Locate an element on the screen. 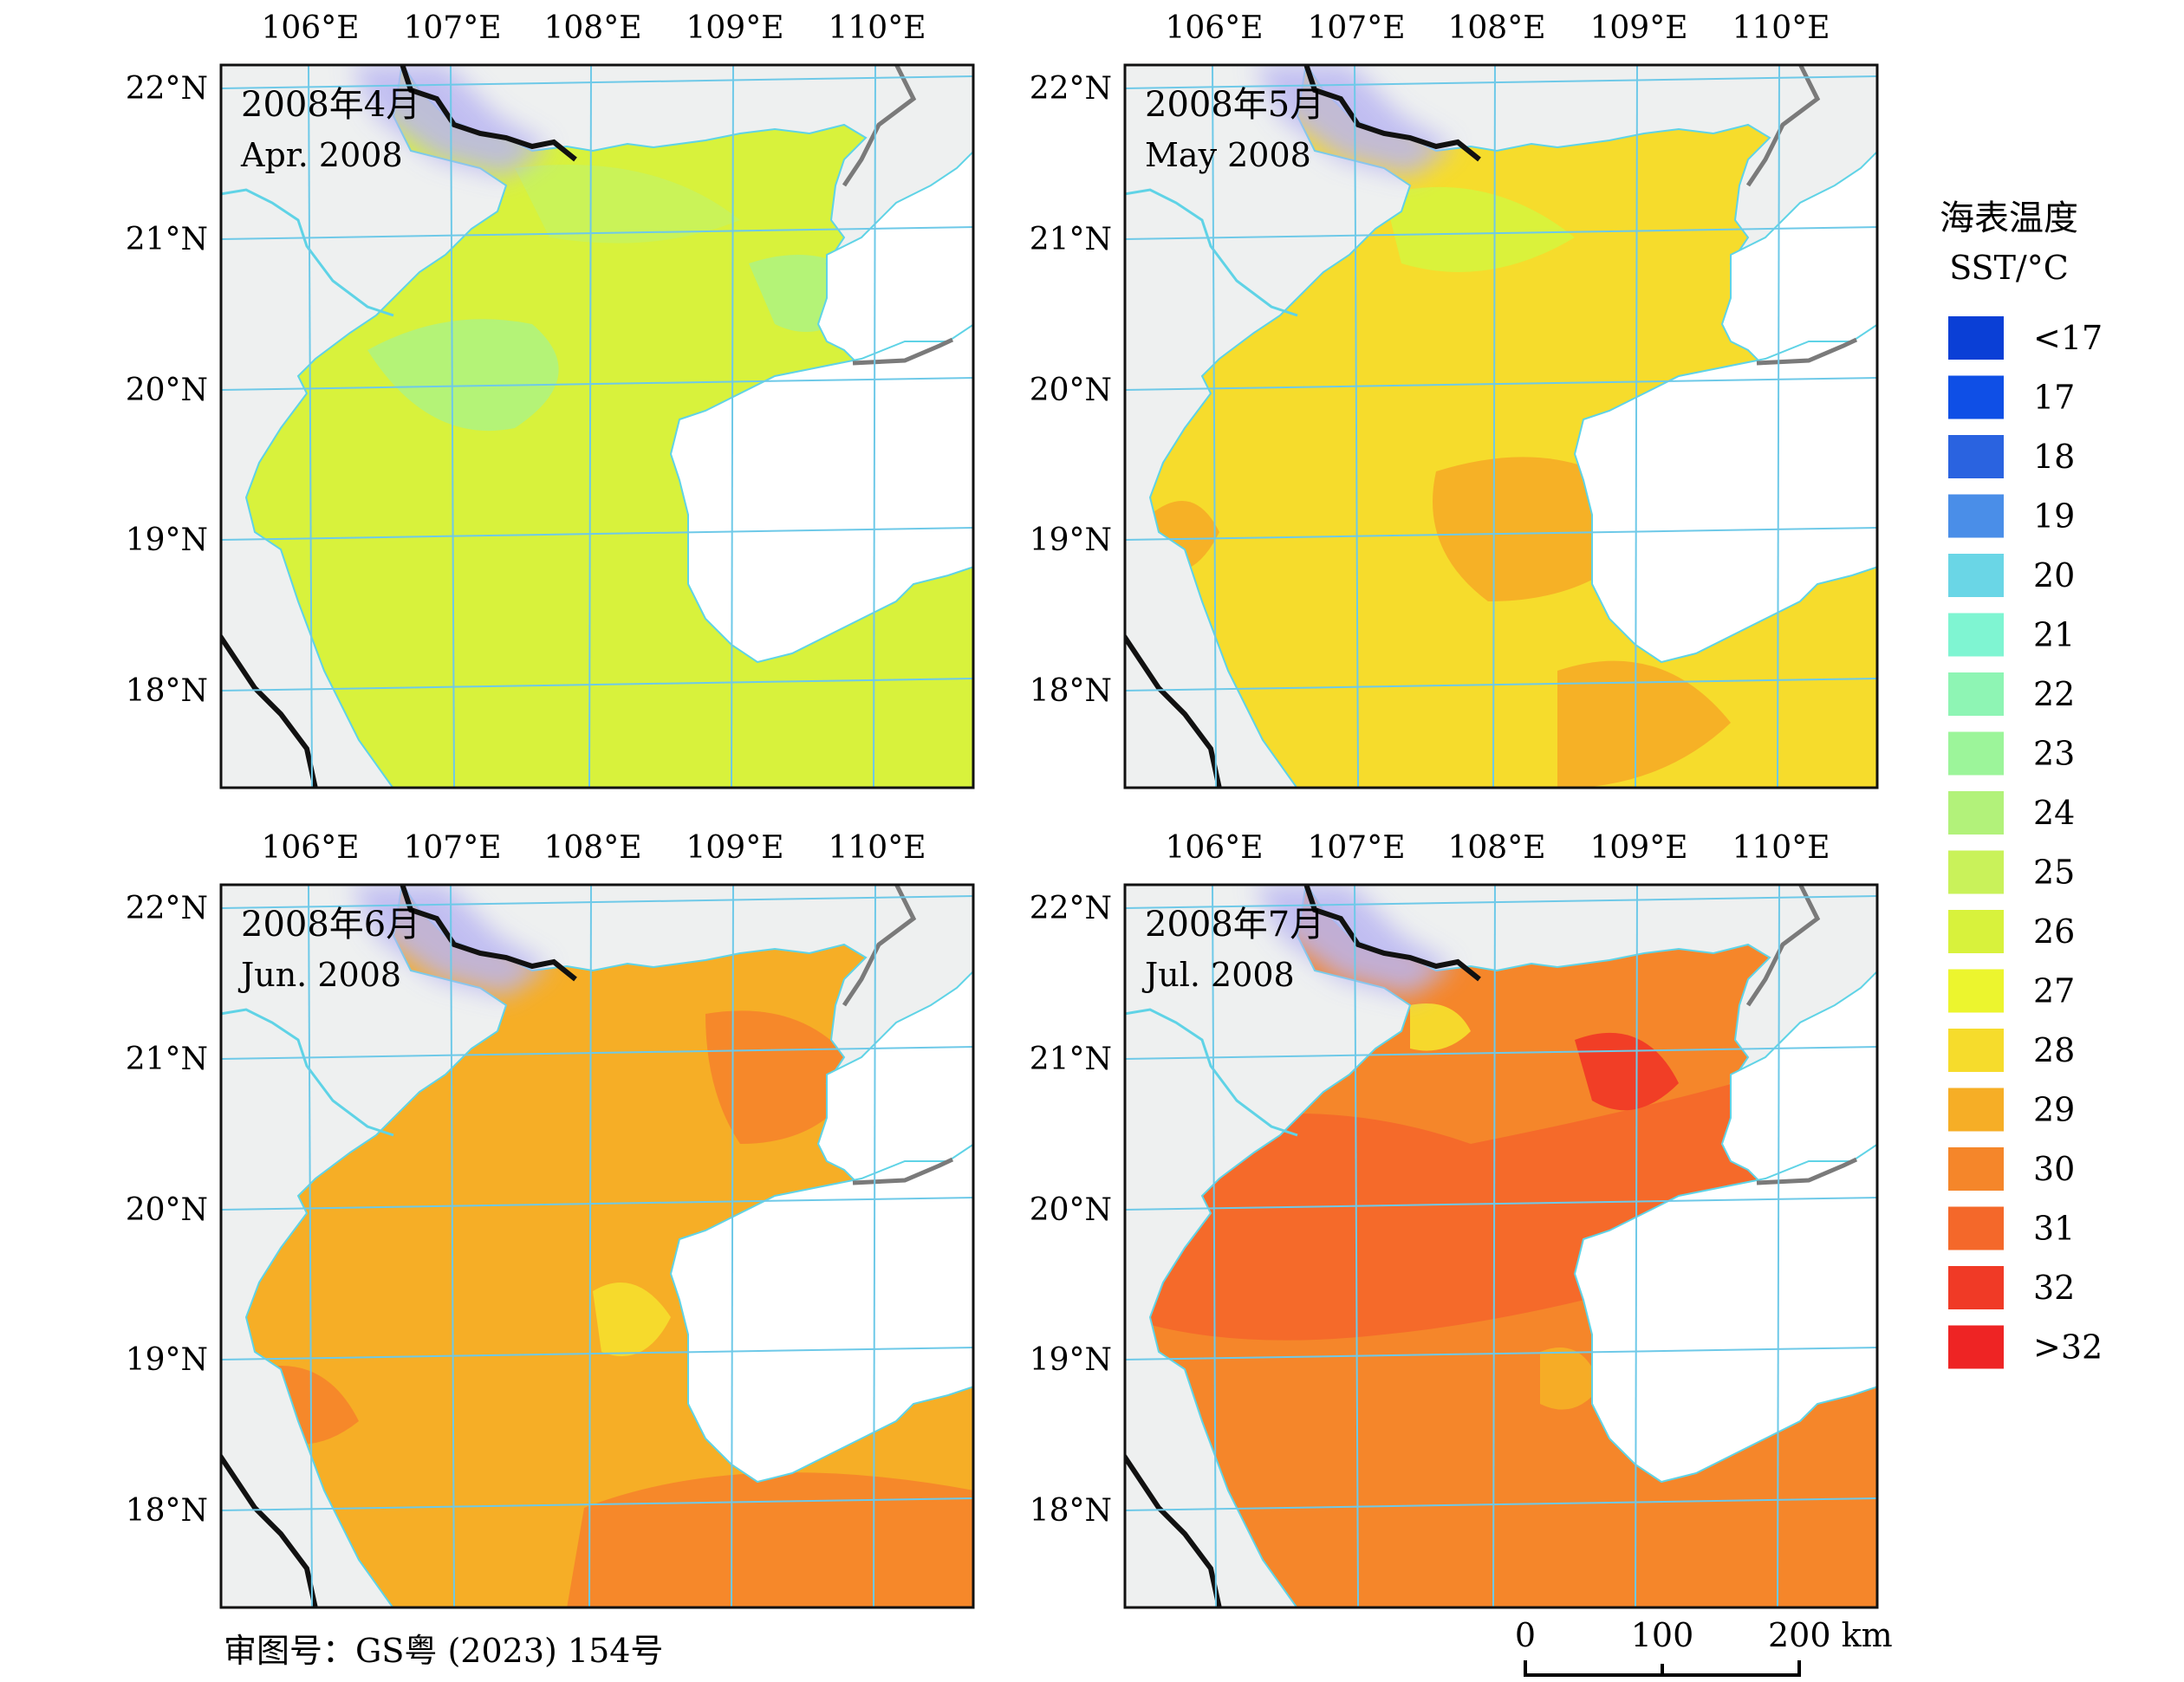 The height and width of the screenshot is (1682, 2184). legend-title-cn: 海表温度 is located at coordinates (2009, 218).